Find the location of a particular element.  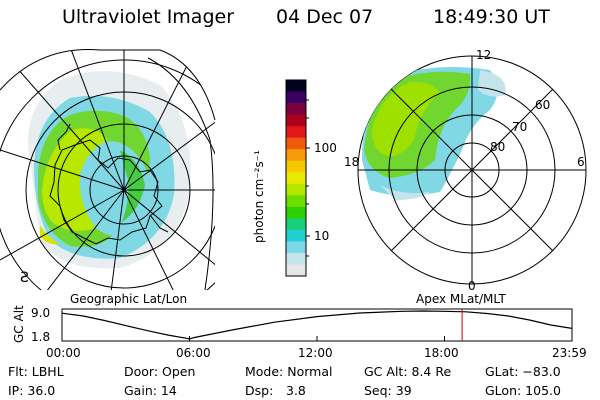

glat-status: GLat: −83.0 is located at coordinates (523, 371).